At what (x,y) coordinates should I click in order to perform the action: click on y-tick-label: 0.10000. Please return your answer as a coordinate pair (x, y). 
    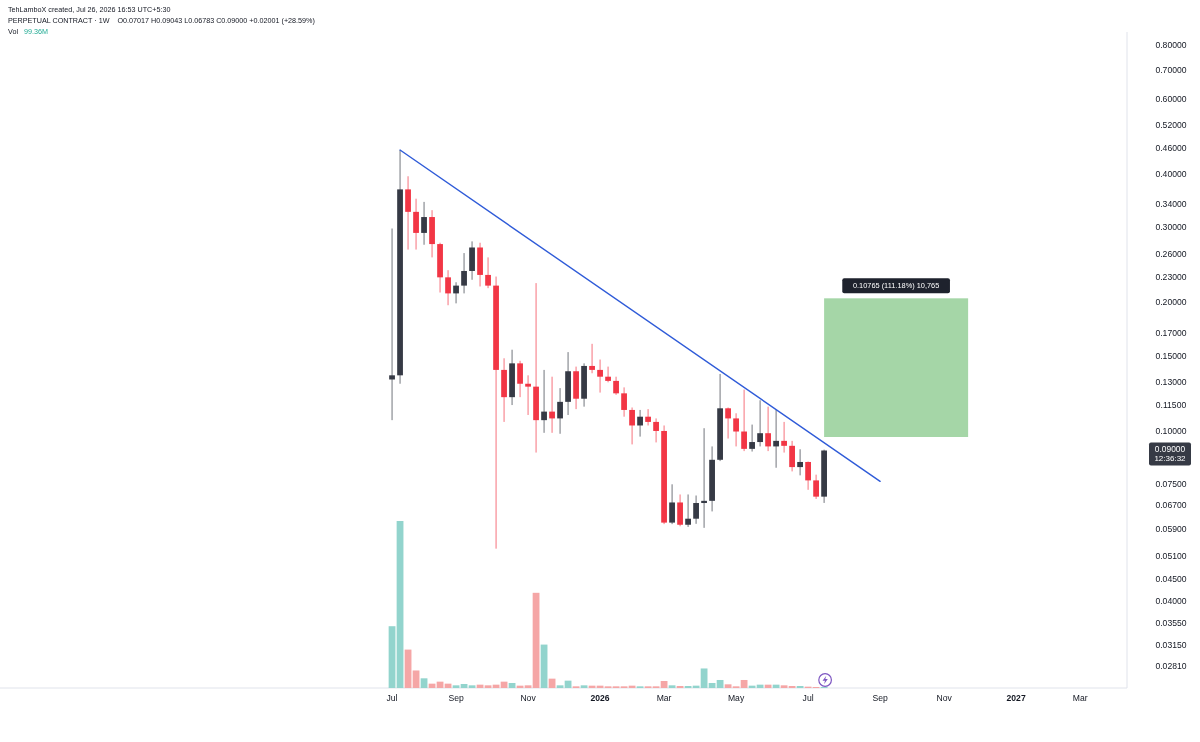
    Looking at the image, I should click on (1171, 430).